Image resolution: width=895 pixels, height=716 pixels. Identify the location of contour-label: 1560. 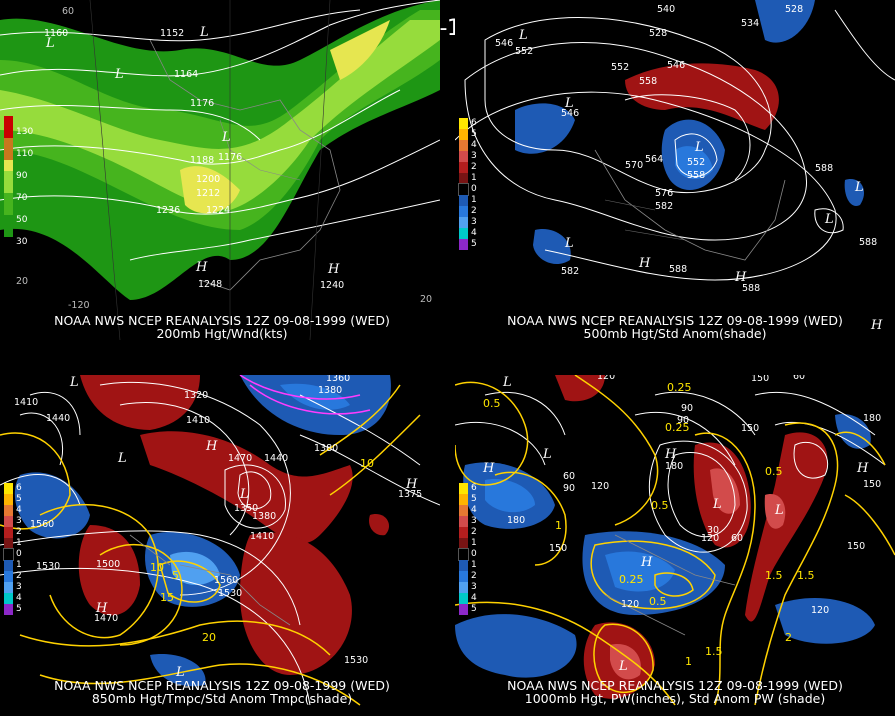
(226, 580).